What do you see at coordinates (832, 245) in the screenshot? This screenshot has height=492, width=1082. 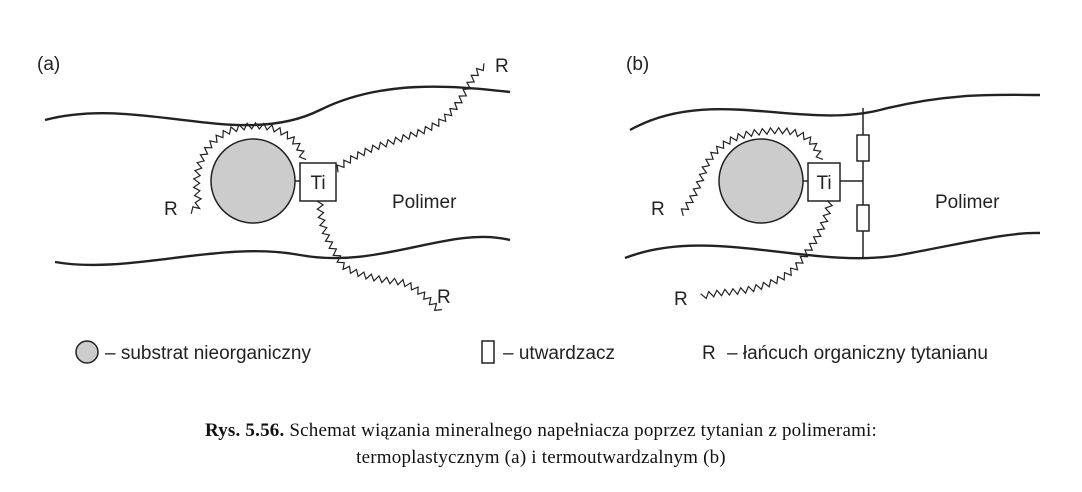 I see `polymer-chain-b-lower` at bounding box center [832, 245].